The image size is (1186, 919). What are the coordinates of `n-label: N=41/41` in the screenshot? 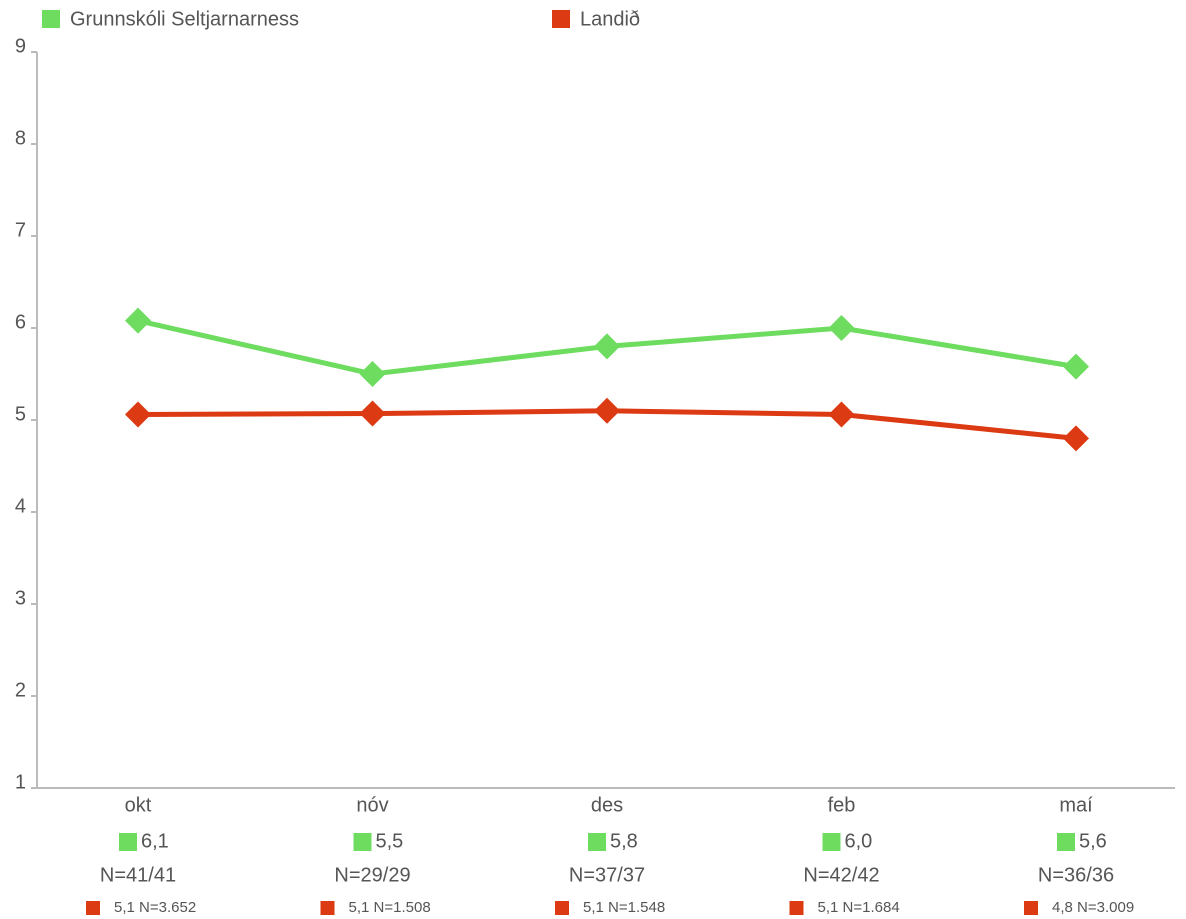 It's located at (138, 875).